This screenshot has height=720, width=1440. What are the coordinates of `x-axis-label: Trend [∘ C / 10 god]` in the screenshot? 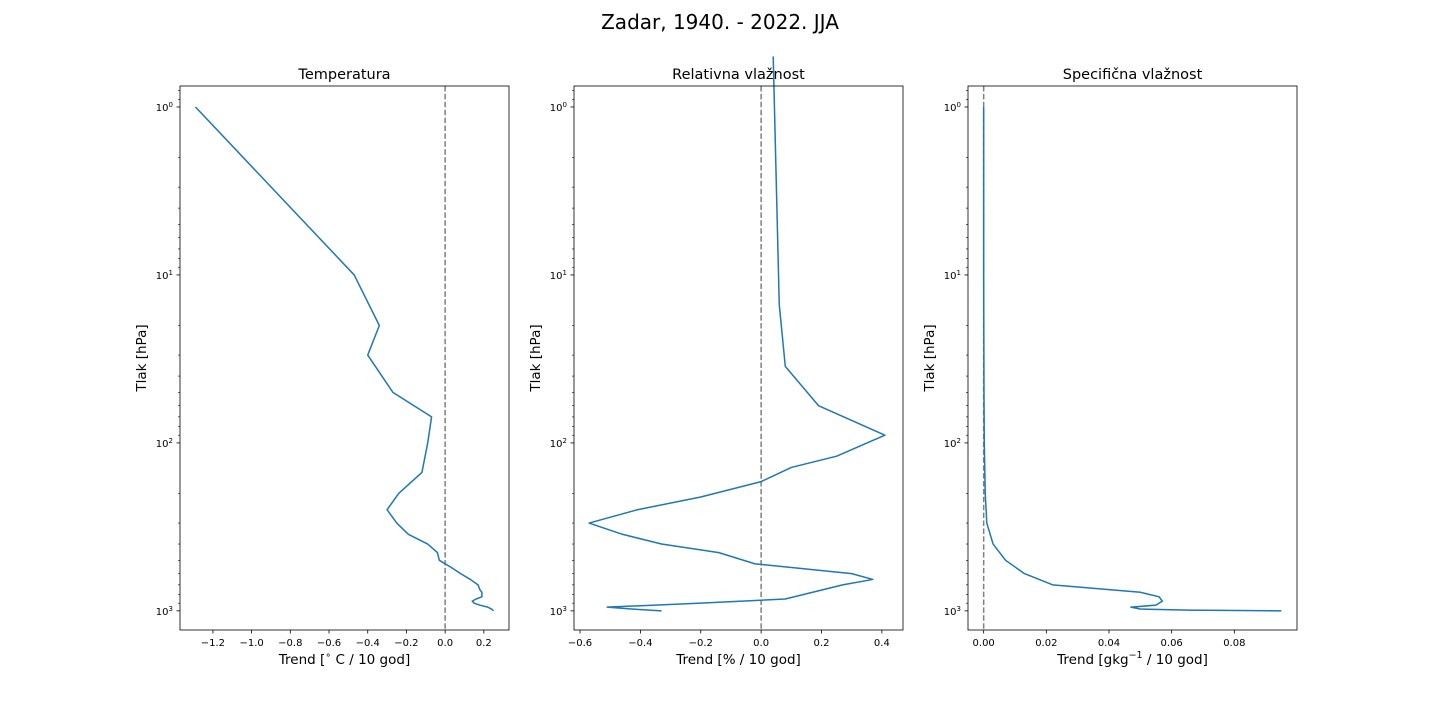 It's located at (344, 659).